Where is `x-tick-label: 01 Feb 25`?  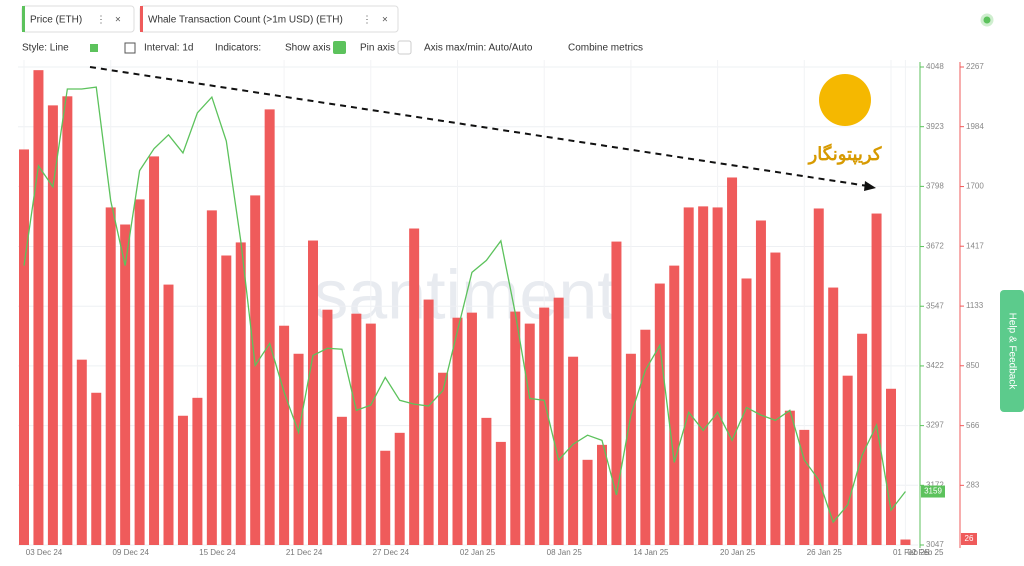
x-tick-label: 01 Feb 25 is located at coordinates (911, 552).